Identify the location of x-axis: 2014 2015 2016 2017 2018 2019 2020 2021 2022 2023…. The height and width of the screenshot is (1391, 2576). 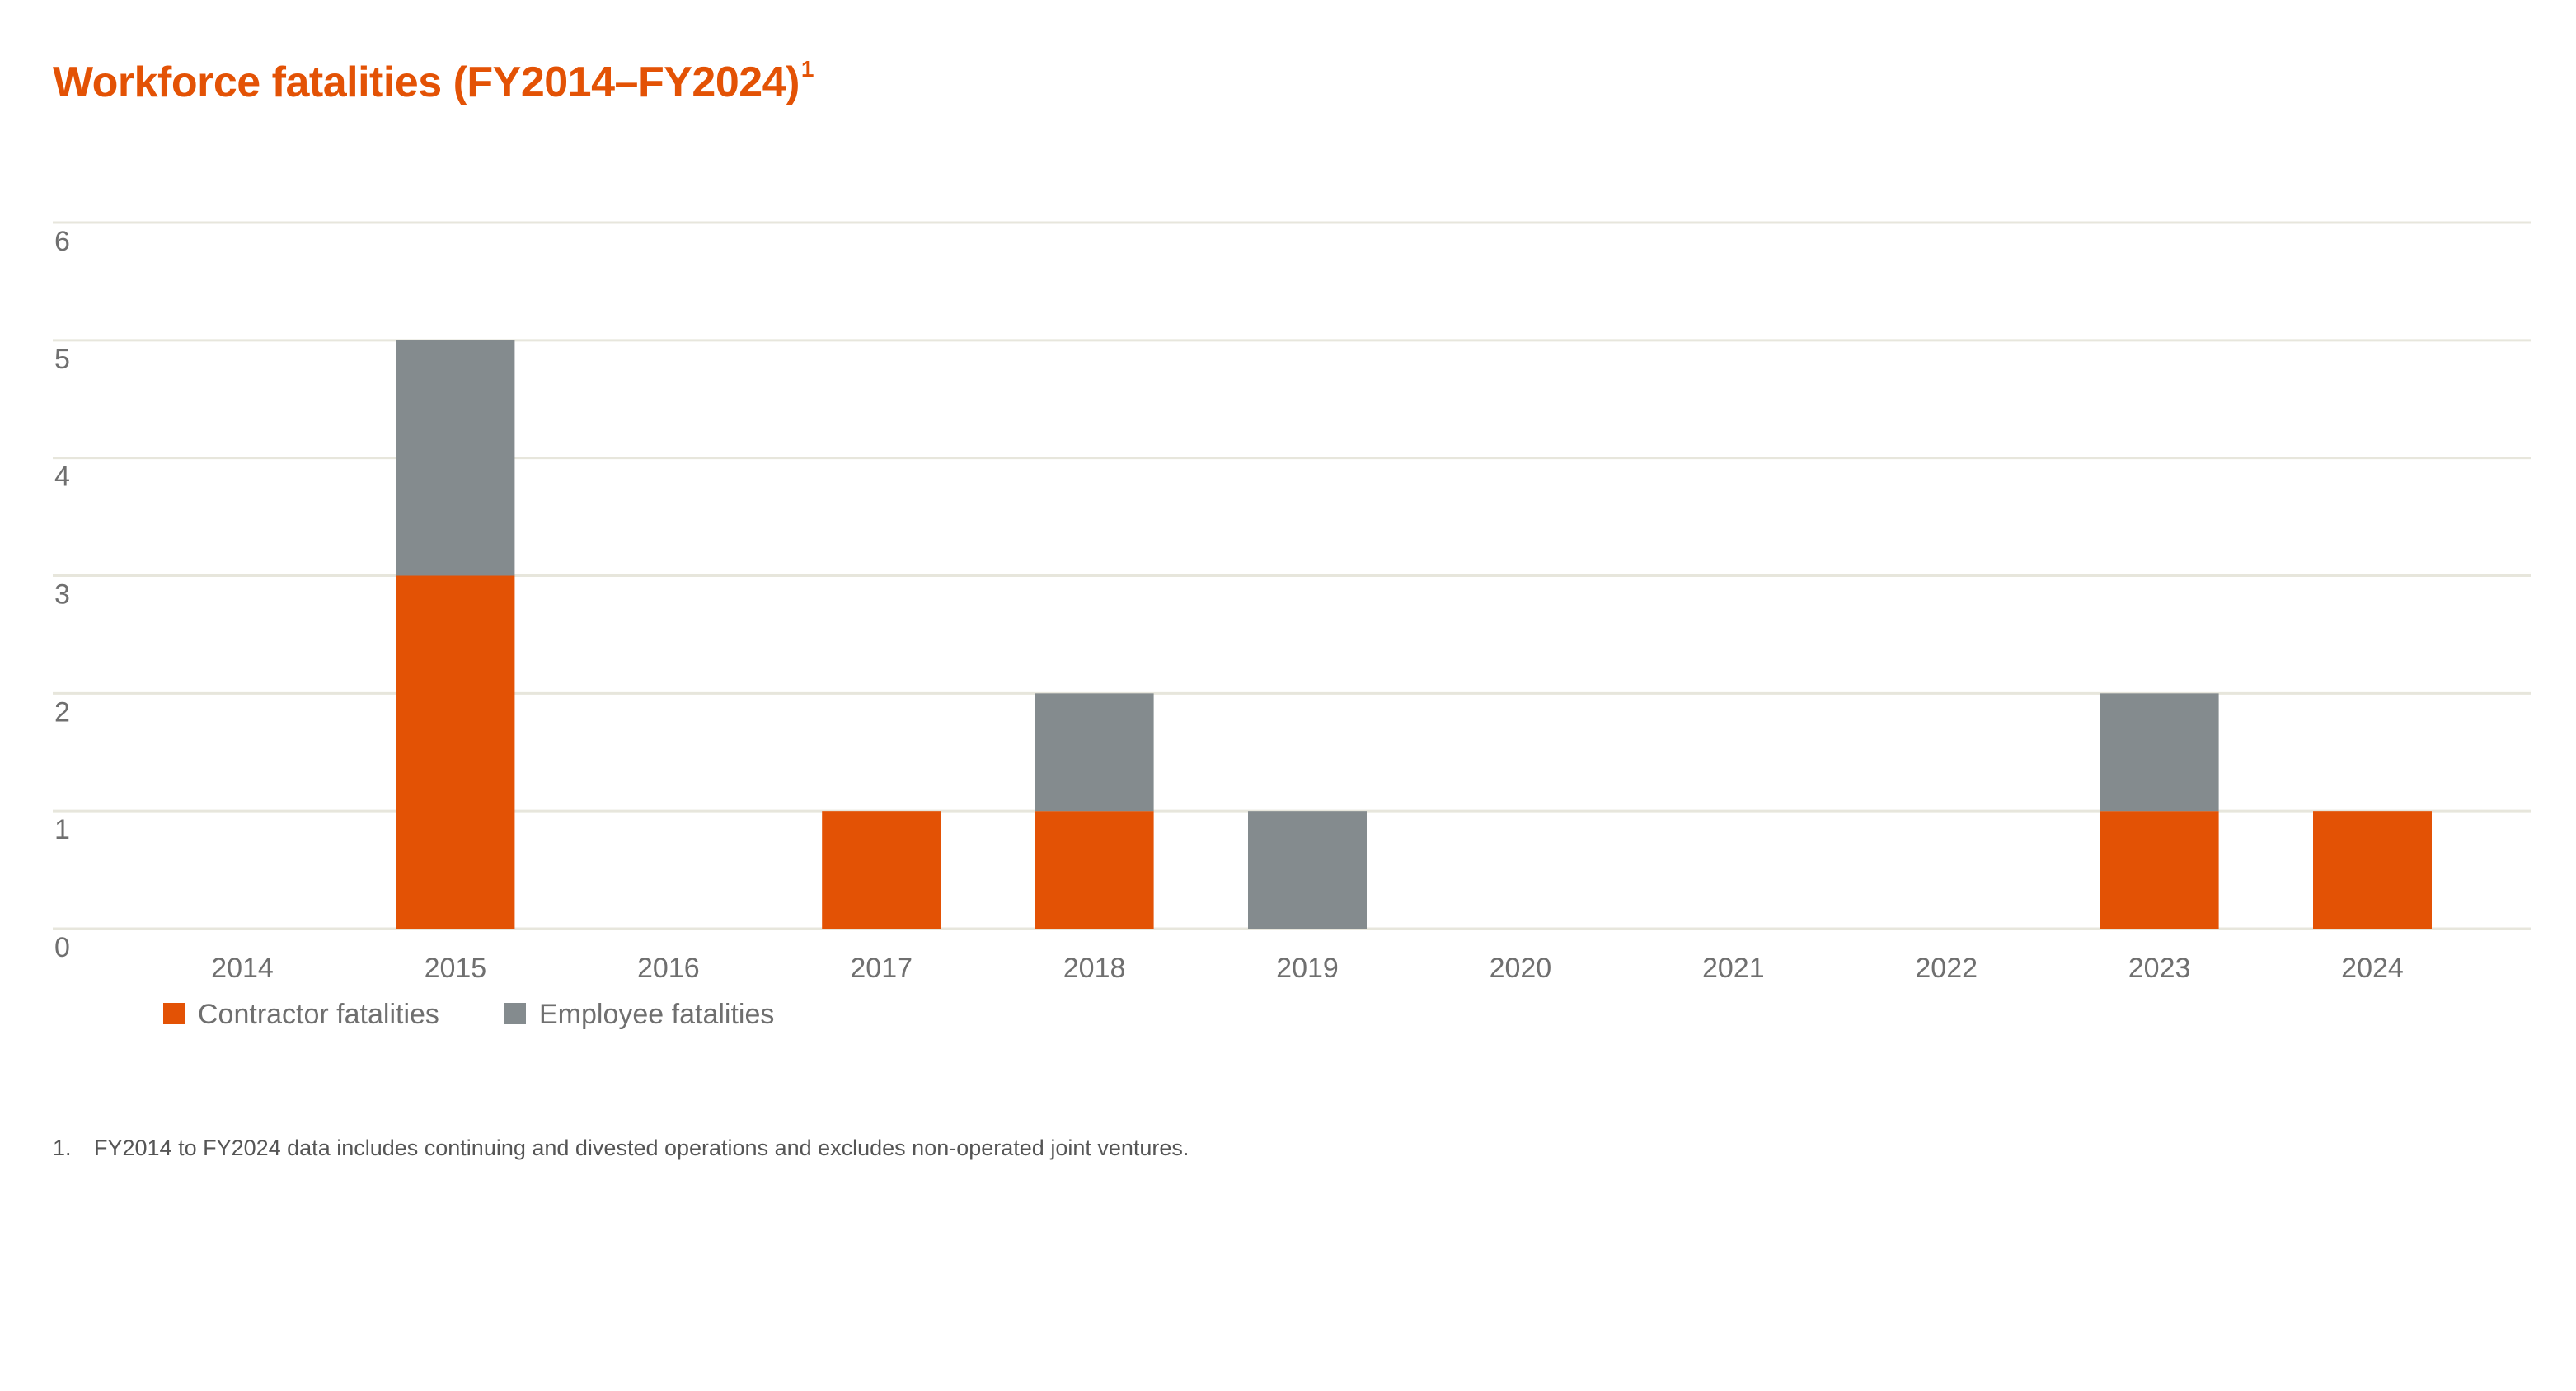
(1308, 968).